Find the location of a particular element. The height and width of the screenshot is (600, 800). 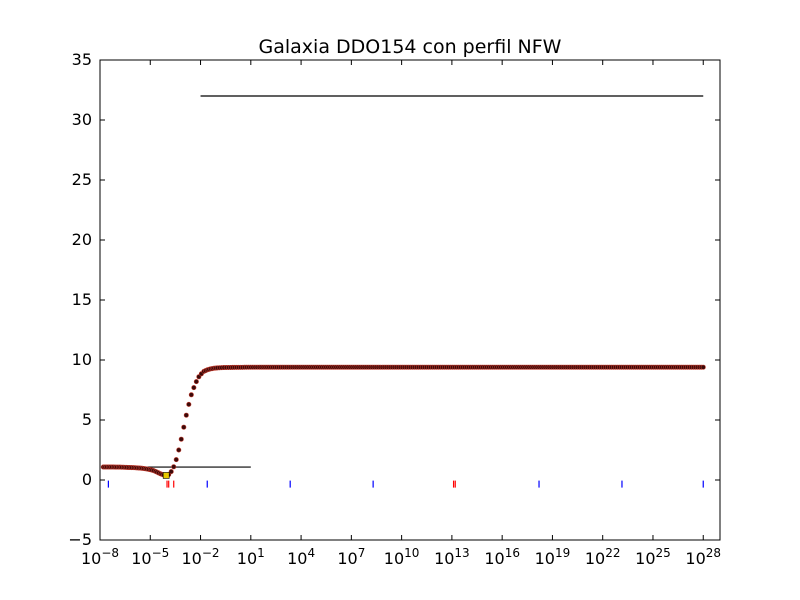

x-tick-label: 10¹⁶ is located at coordinates (502, 557).